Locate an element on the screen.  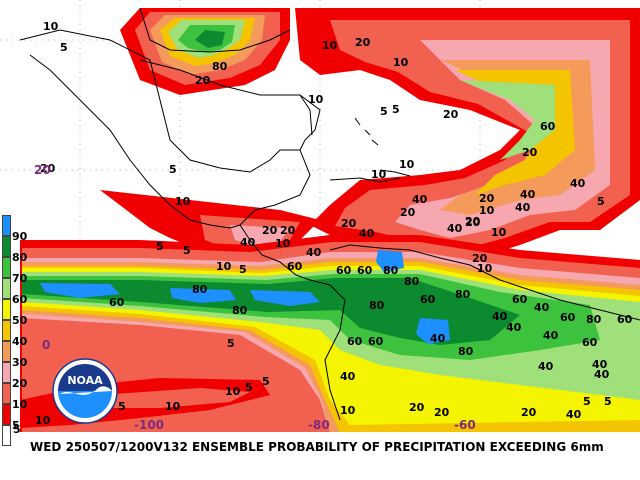
legend-label: 20 is located at coordinates (20, 383).